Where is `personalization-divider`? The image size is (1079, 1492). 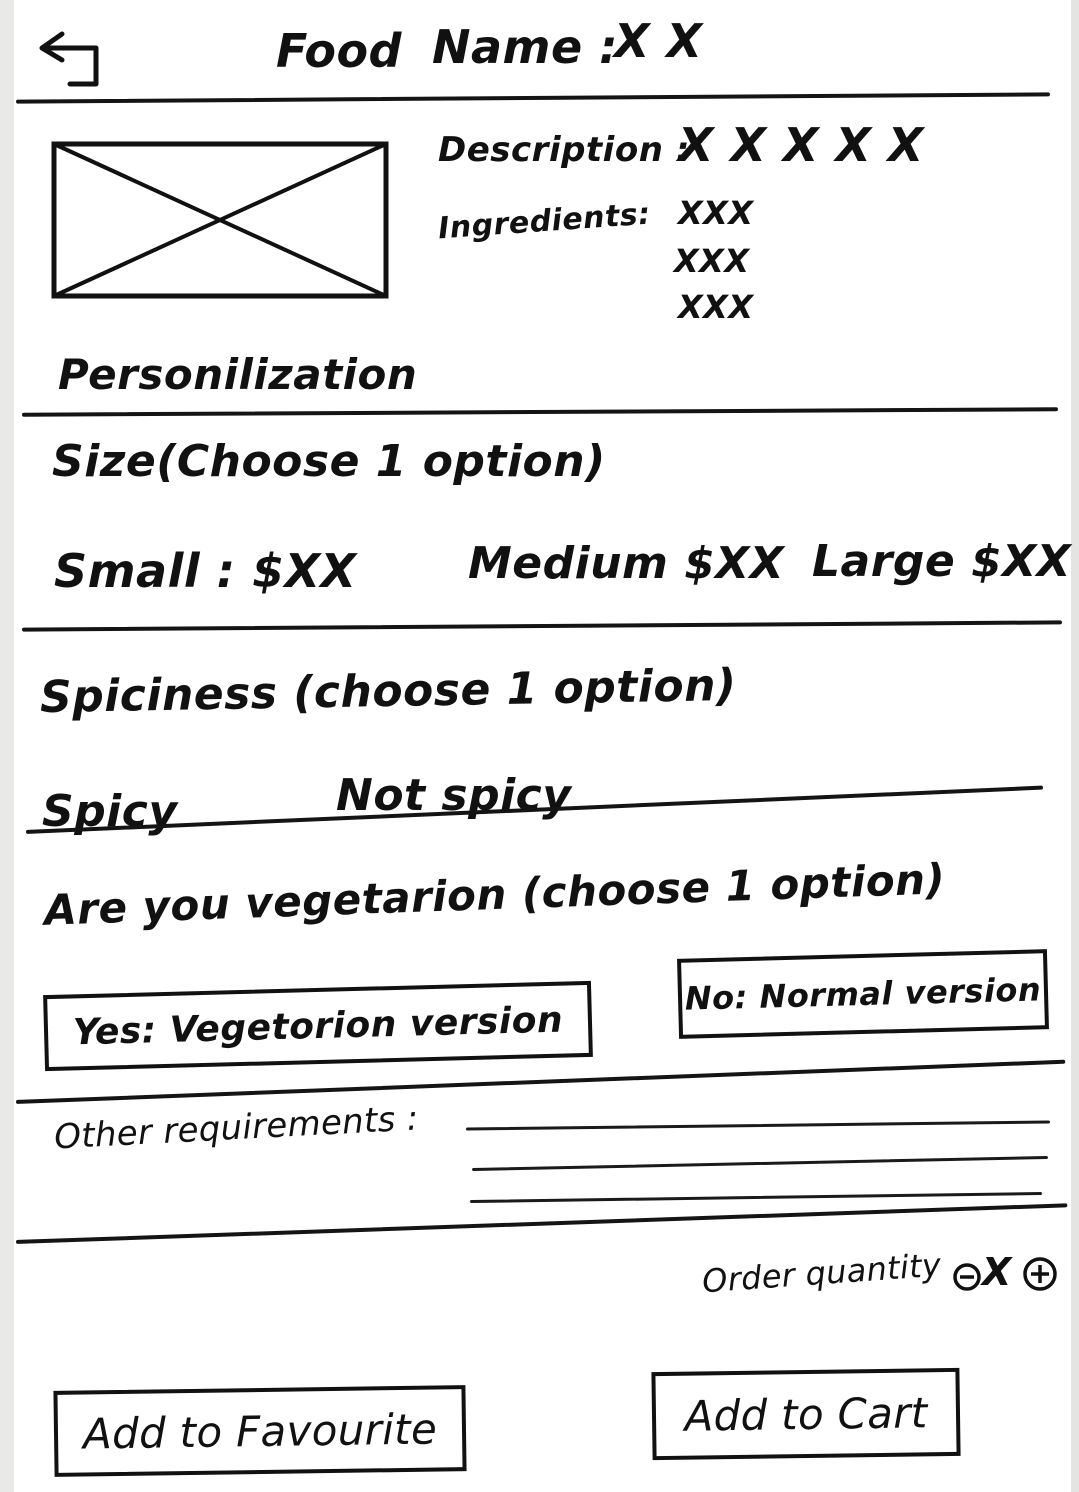
personalization-divider is located at coordinates (540, 412).